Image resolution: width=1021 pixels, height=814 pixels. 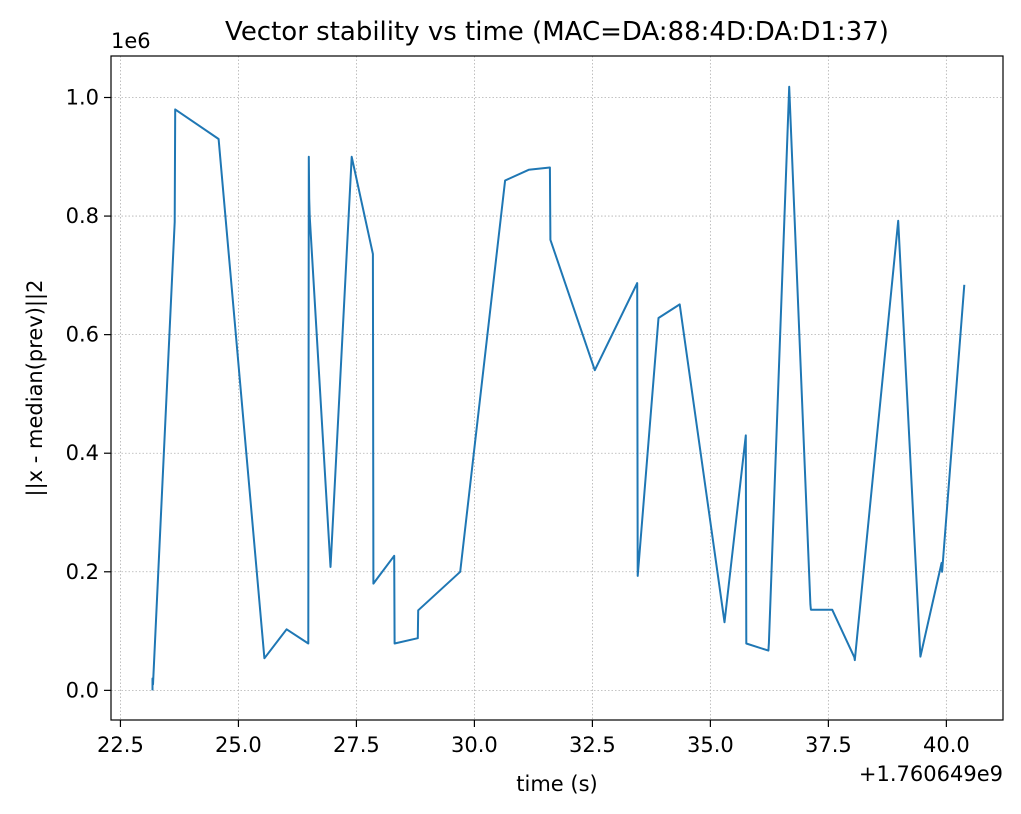 What do you see at coordinates (88, 394) in the screenshot?
I see `y-axis-ticks: 0.0 0.2 0.4 0.6 0.8 1.0` at bounding box center [88, 394].